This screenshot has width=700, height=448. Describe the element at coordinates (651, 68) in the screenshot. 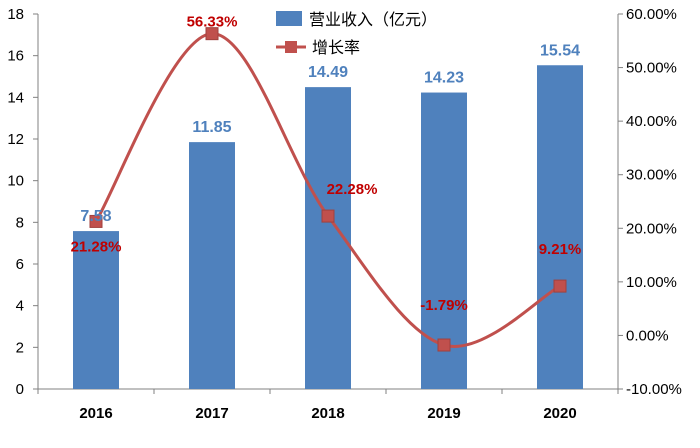

I see `right-tick-label: 50.00%` at that location.